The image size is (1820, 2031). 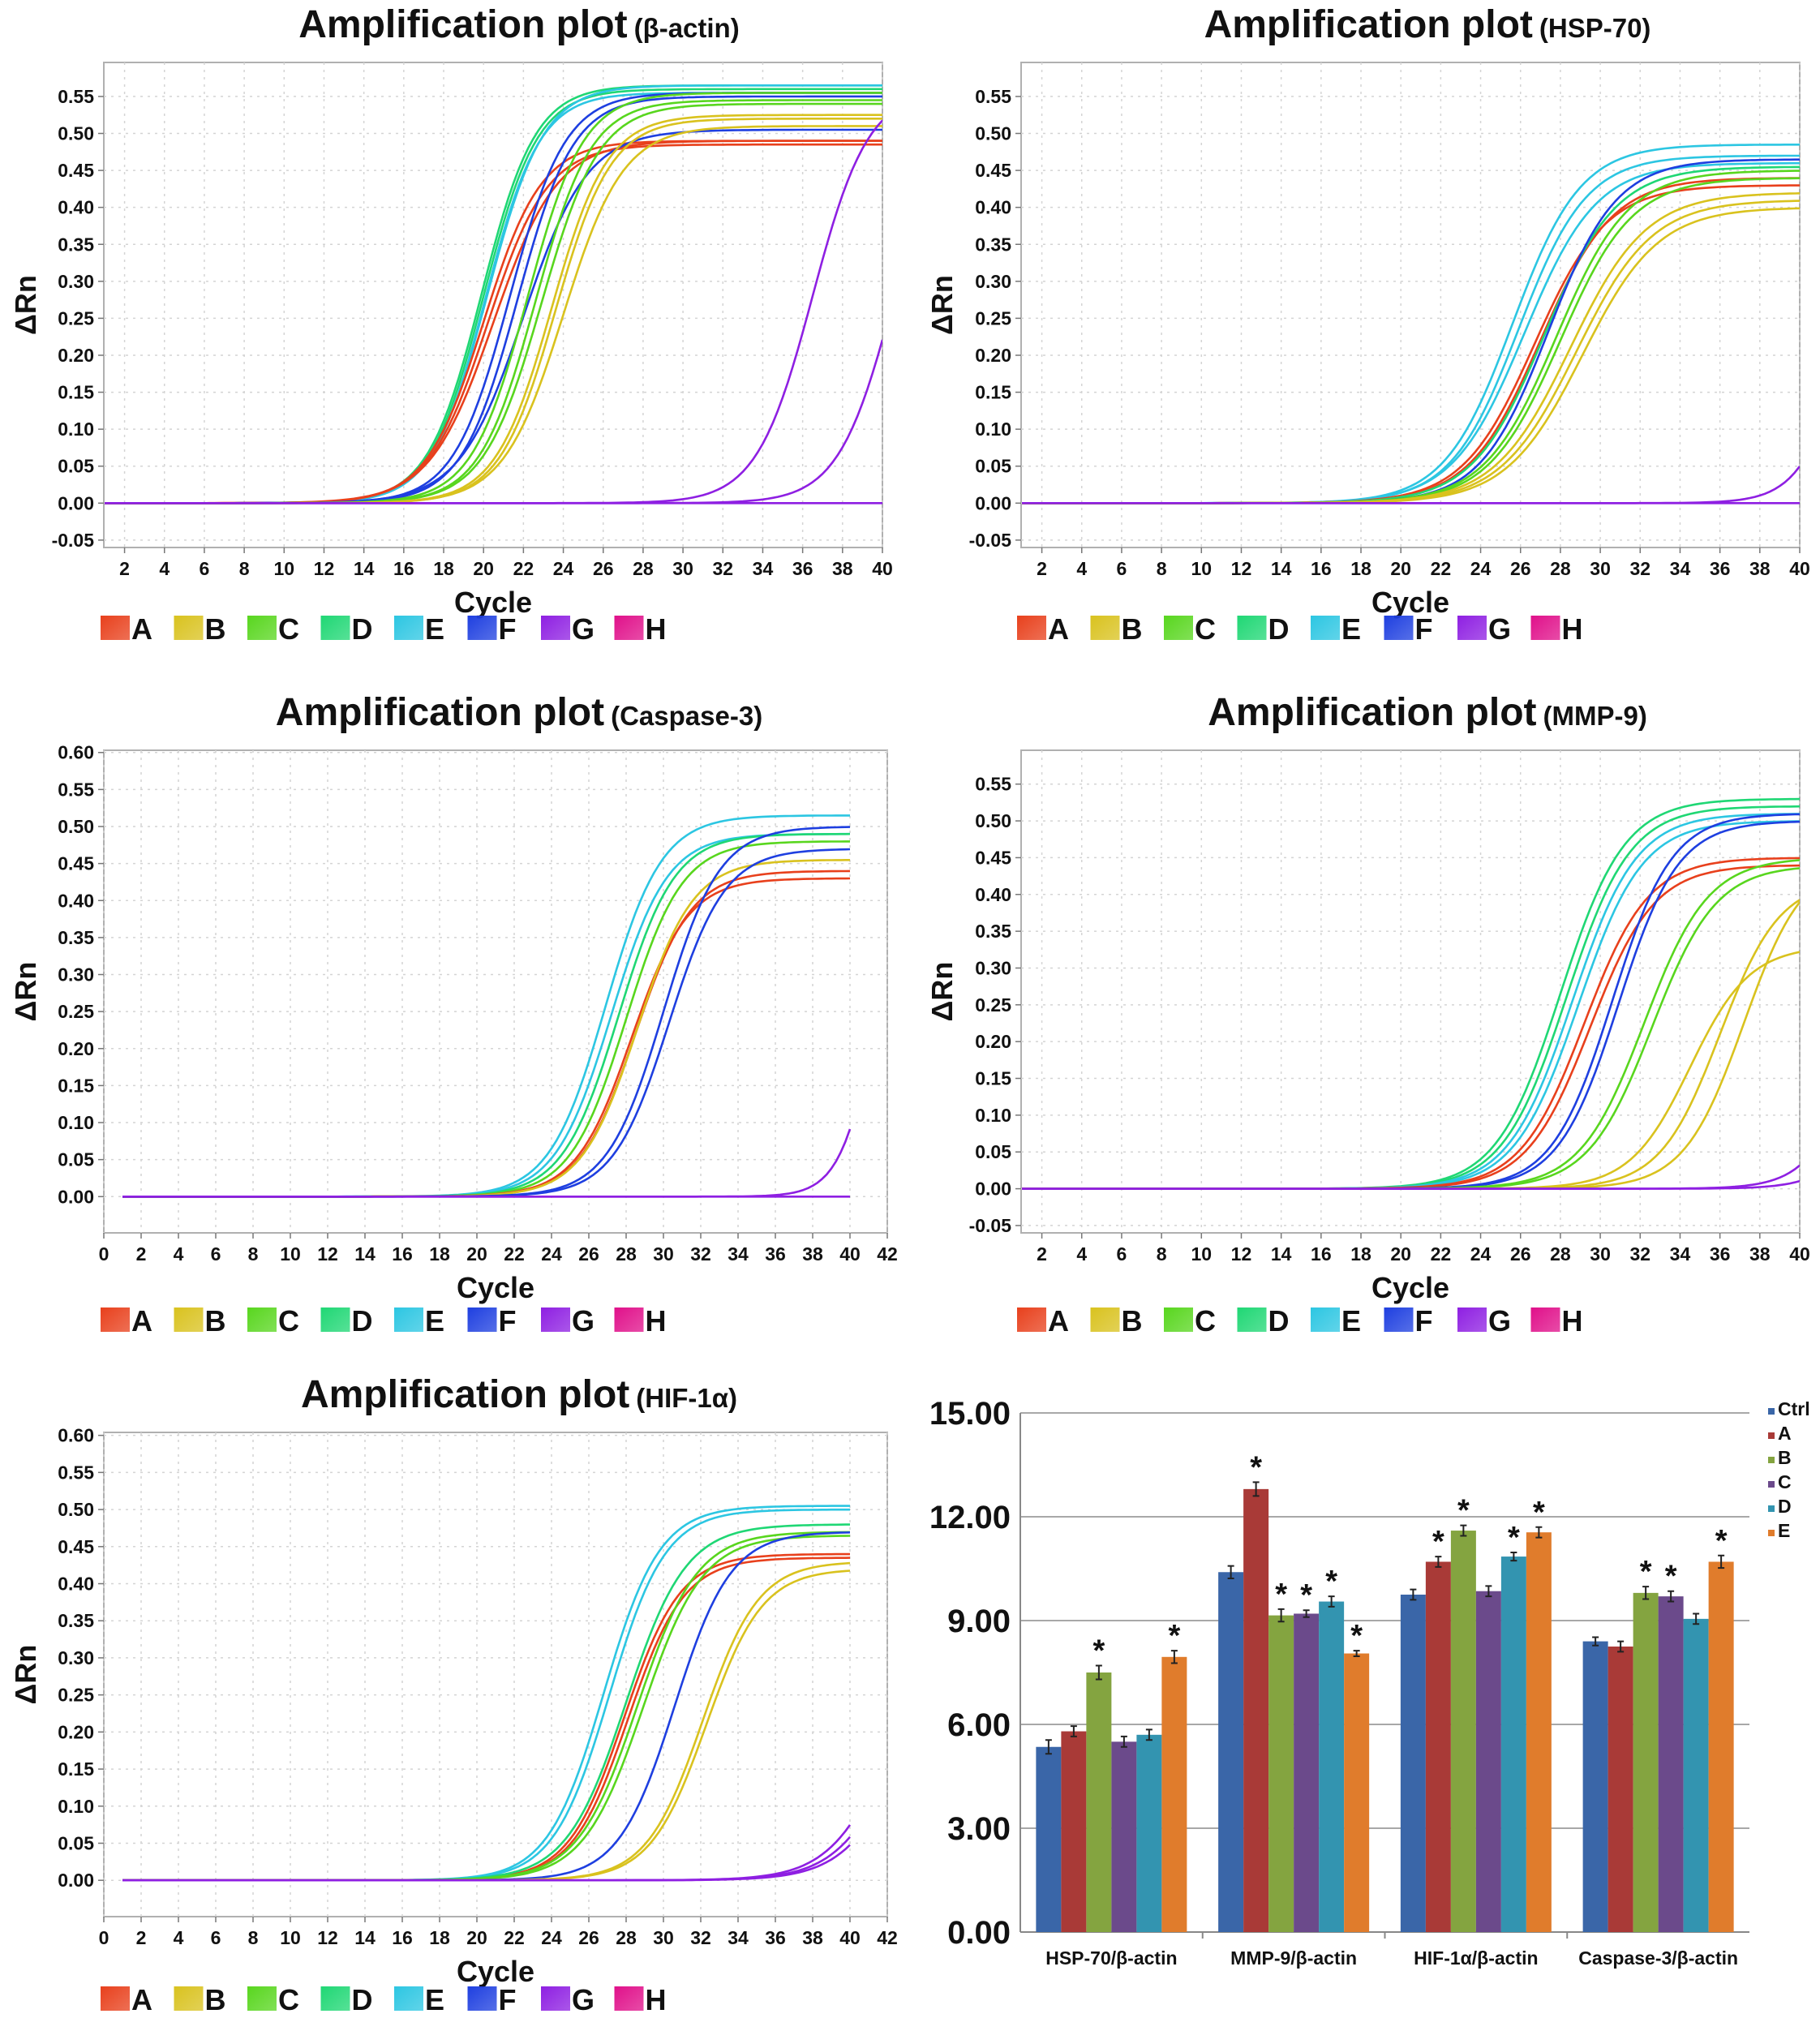 What do you see at coordinates (1481, 568) in the screenshot?
I see `x-tick-label: 24` at bounding box center [1481, 568].